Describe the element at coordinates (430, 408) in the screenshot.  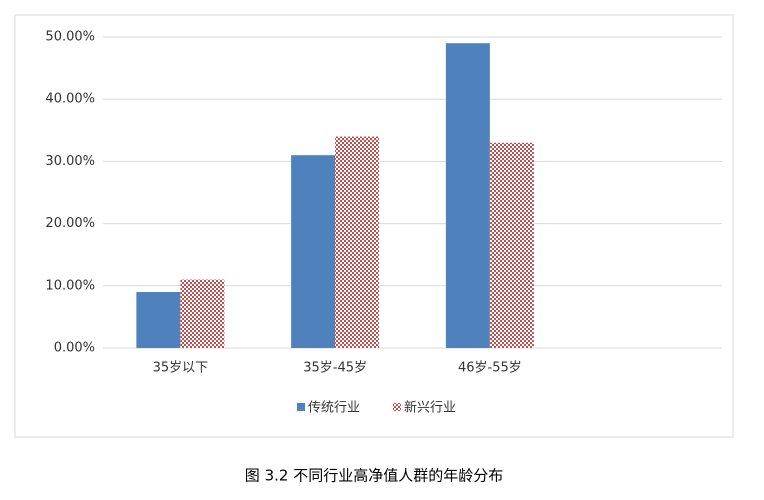
I see `legend-label: 新兴行业` at that location.